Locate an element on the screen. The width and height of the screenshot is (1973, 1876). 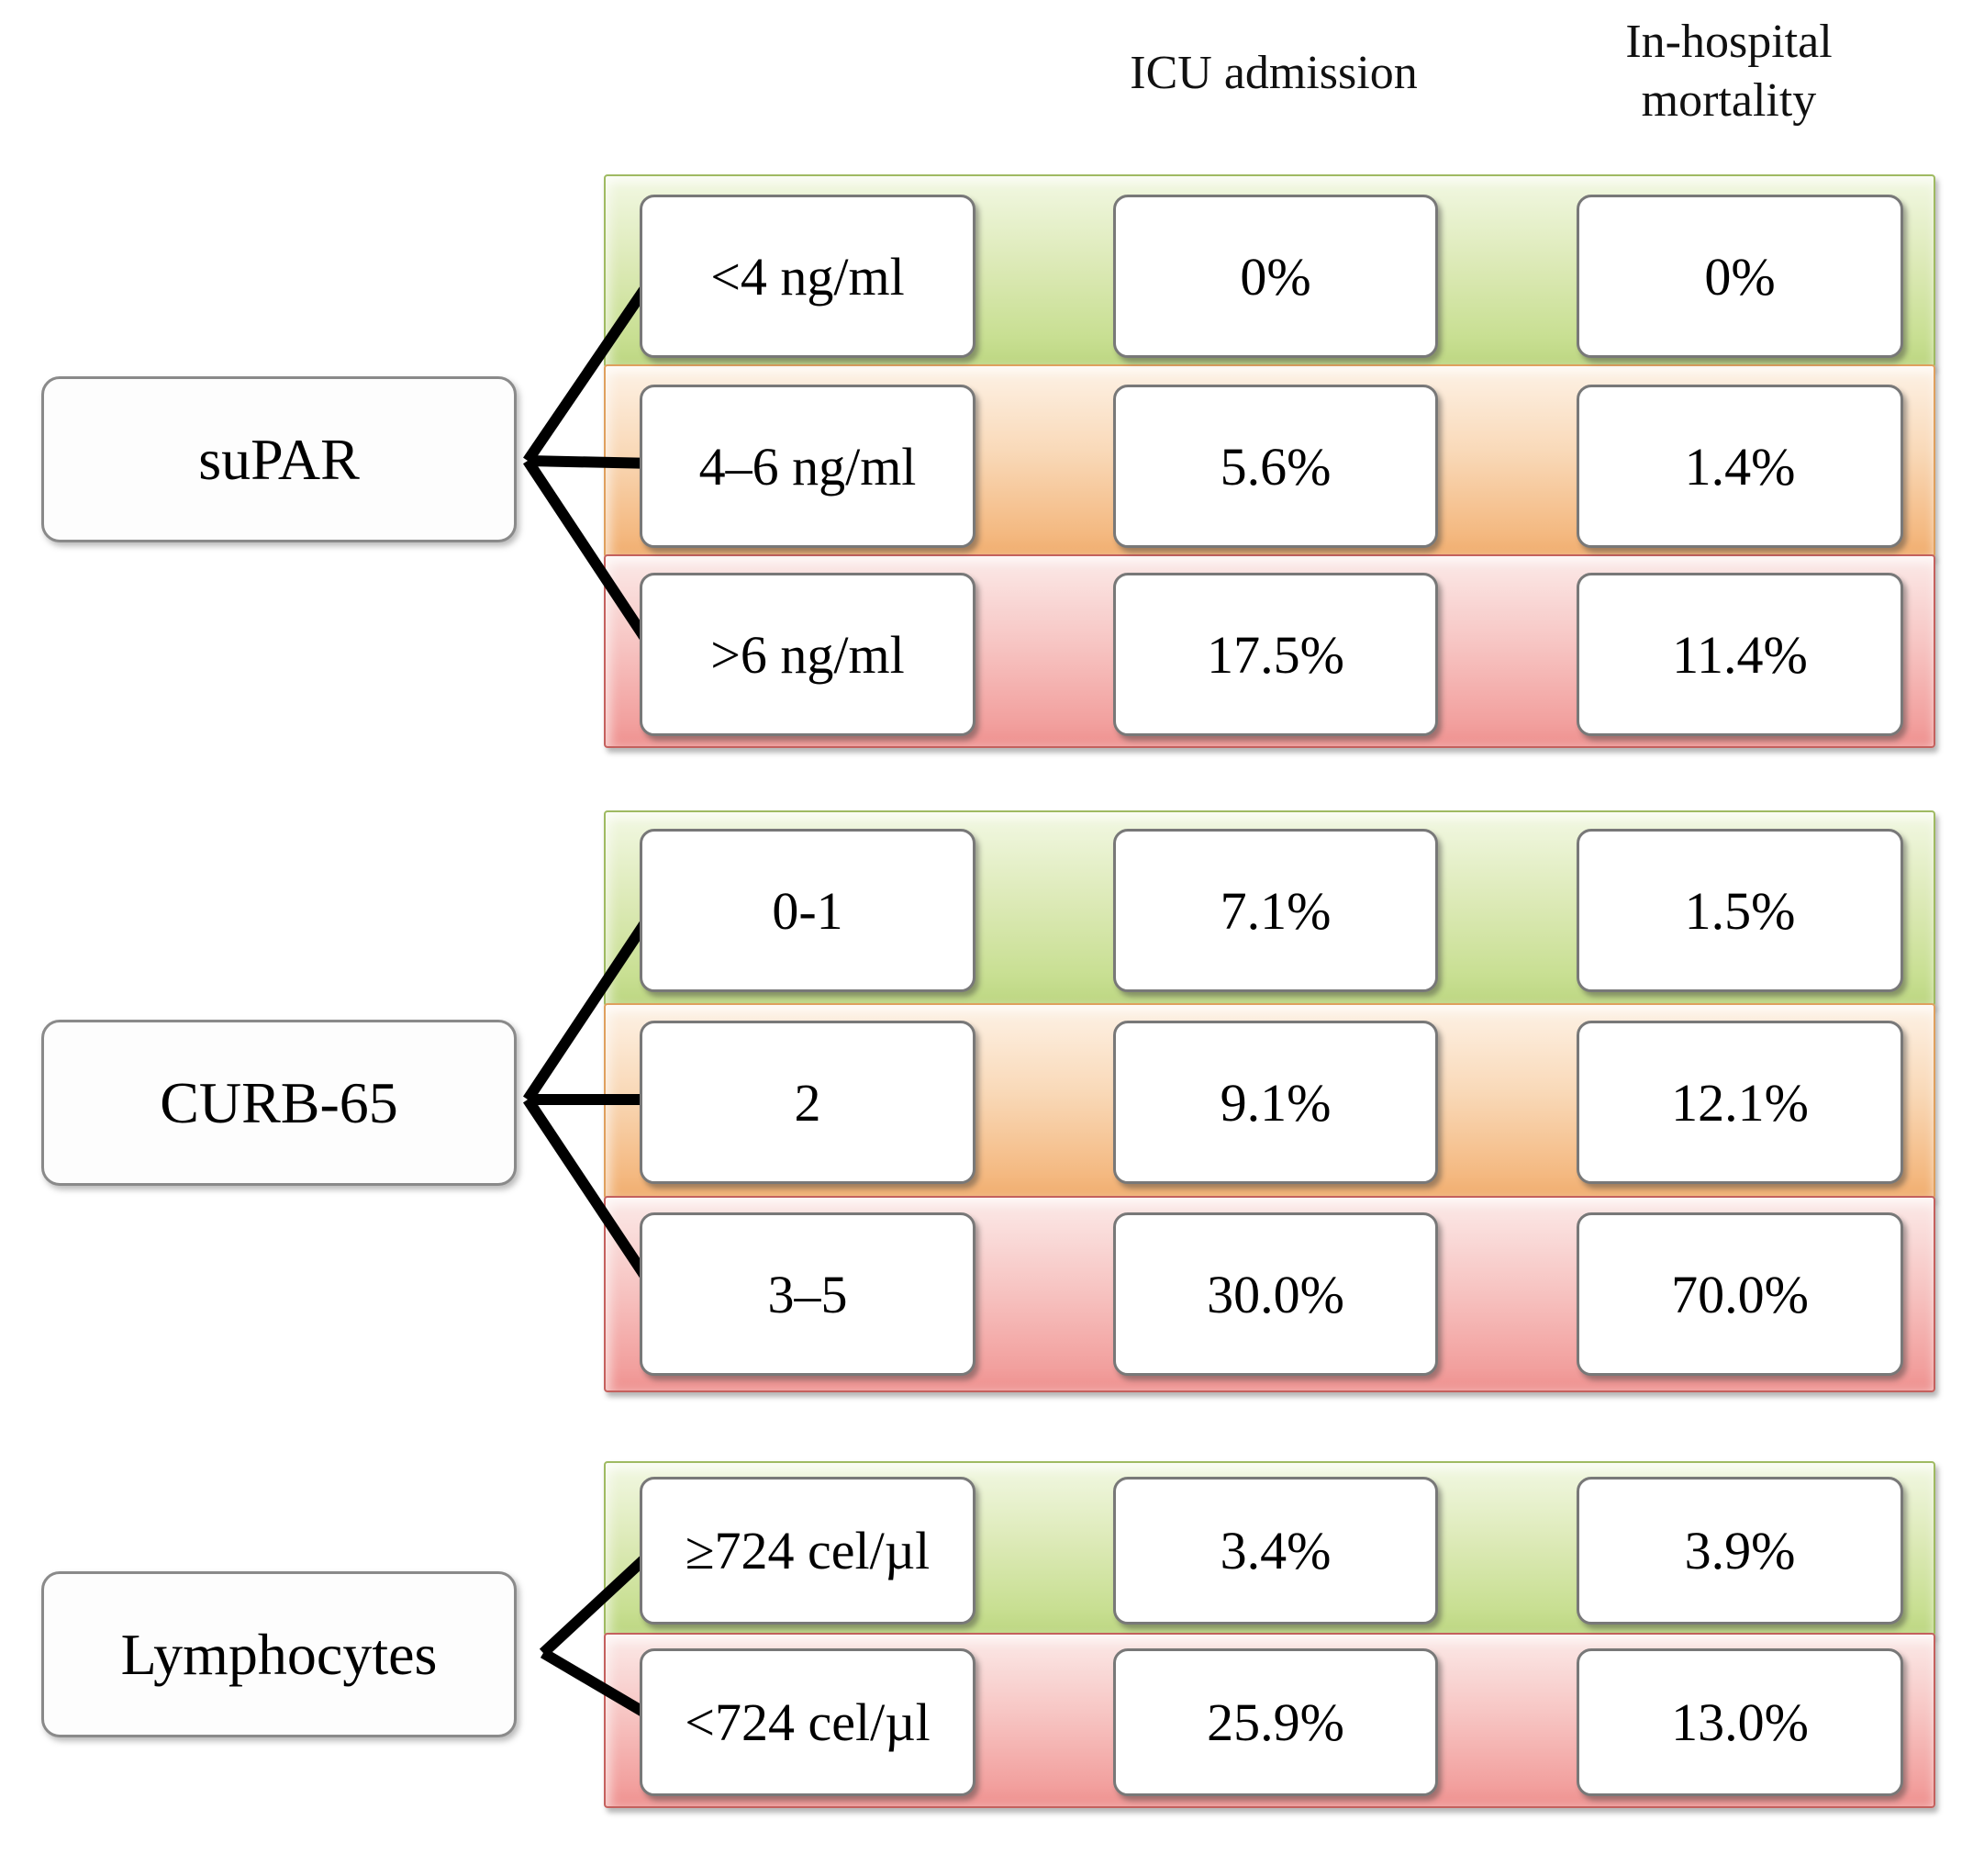
category-box: >6 ng/ml is located at coordinates (807, 655).